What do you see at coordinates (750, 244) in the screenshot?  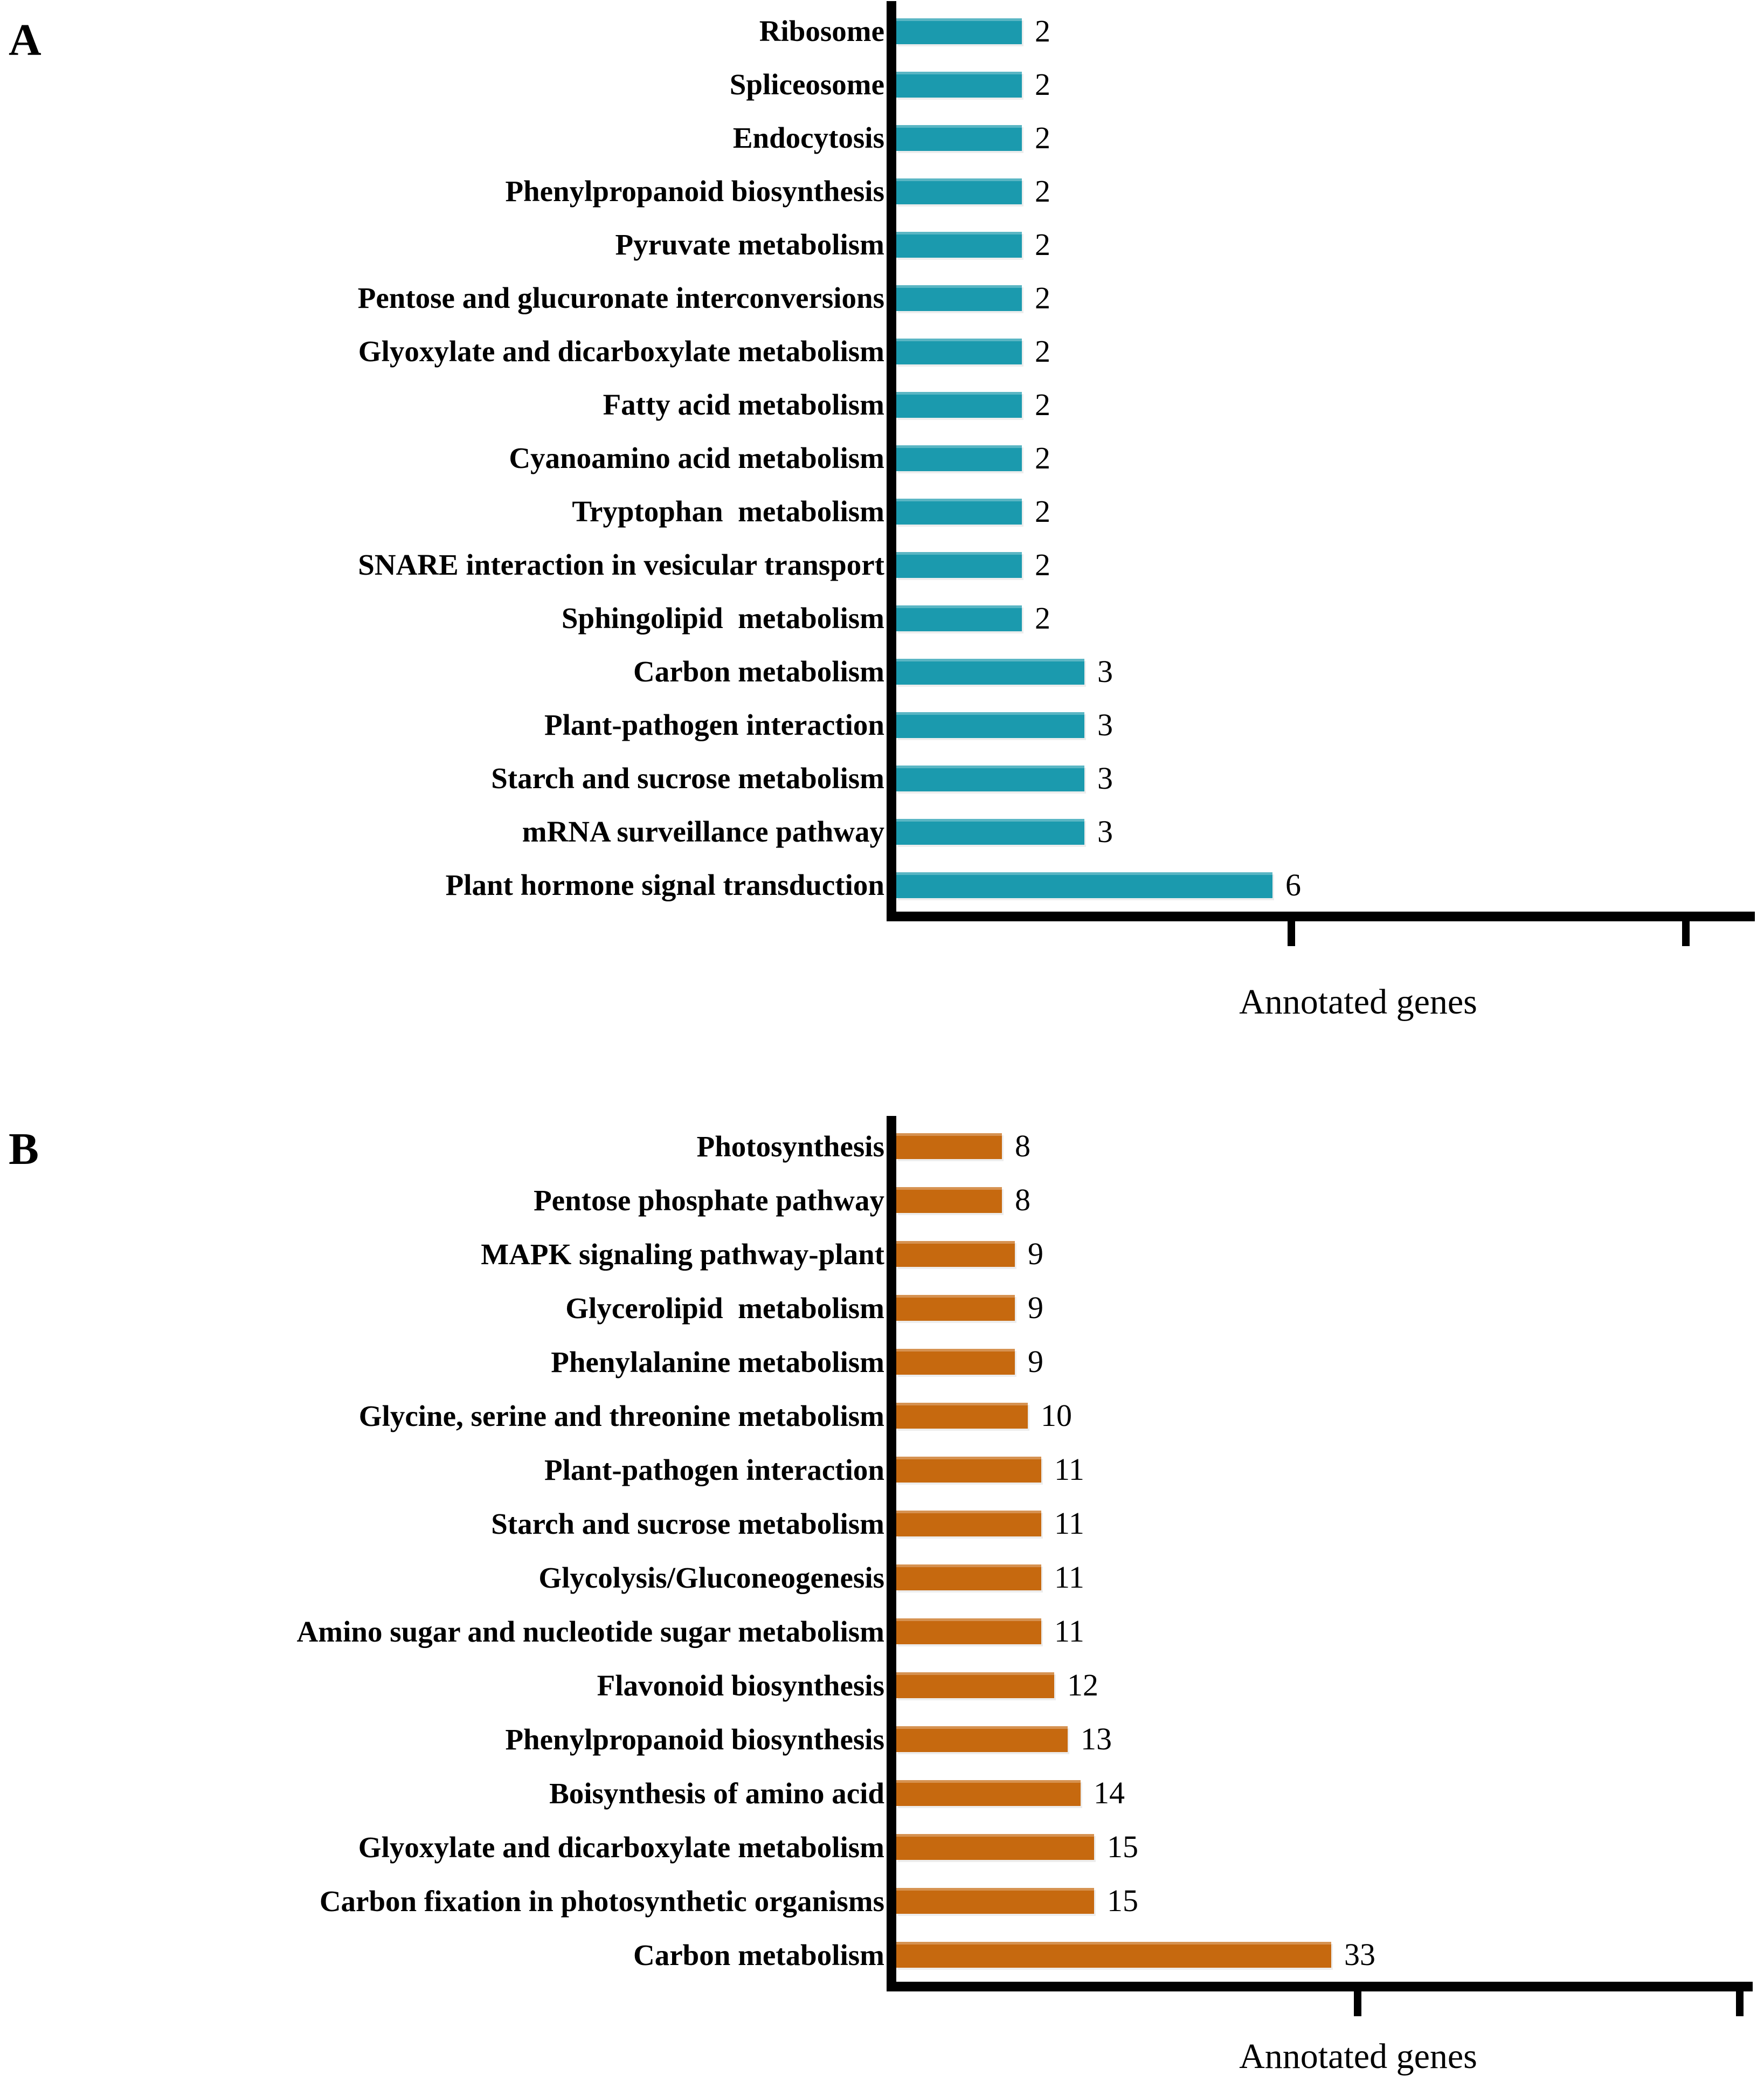 I see `category-label: Pyruvate metabolism` at bounding box center [750, 244].